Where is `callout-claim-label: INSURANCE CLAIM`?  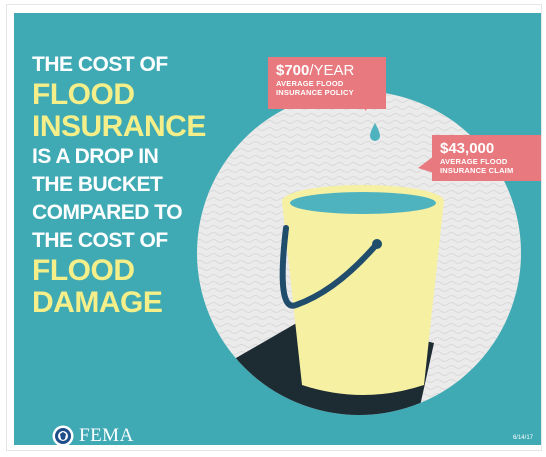 callout-claim-label: INSURANCE CLAIM is located at coordinates (477, 170).